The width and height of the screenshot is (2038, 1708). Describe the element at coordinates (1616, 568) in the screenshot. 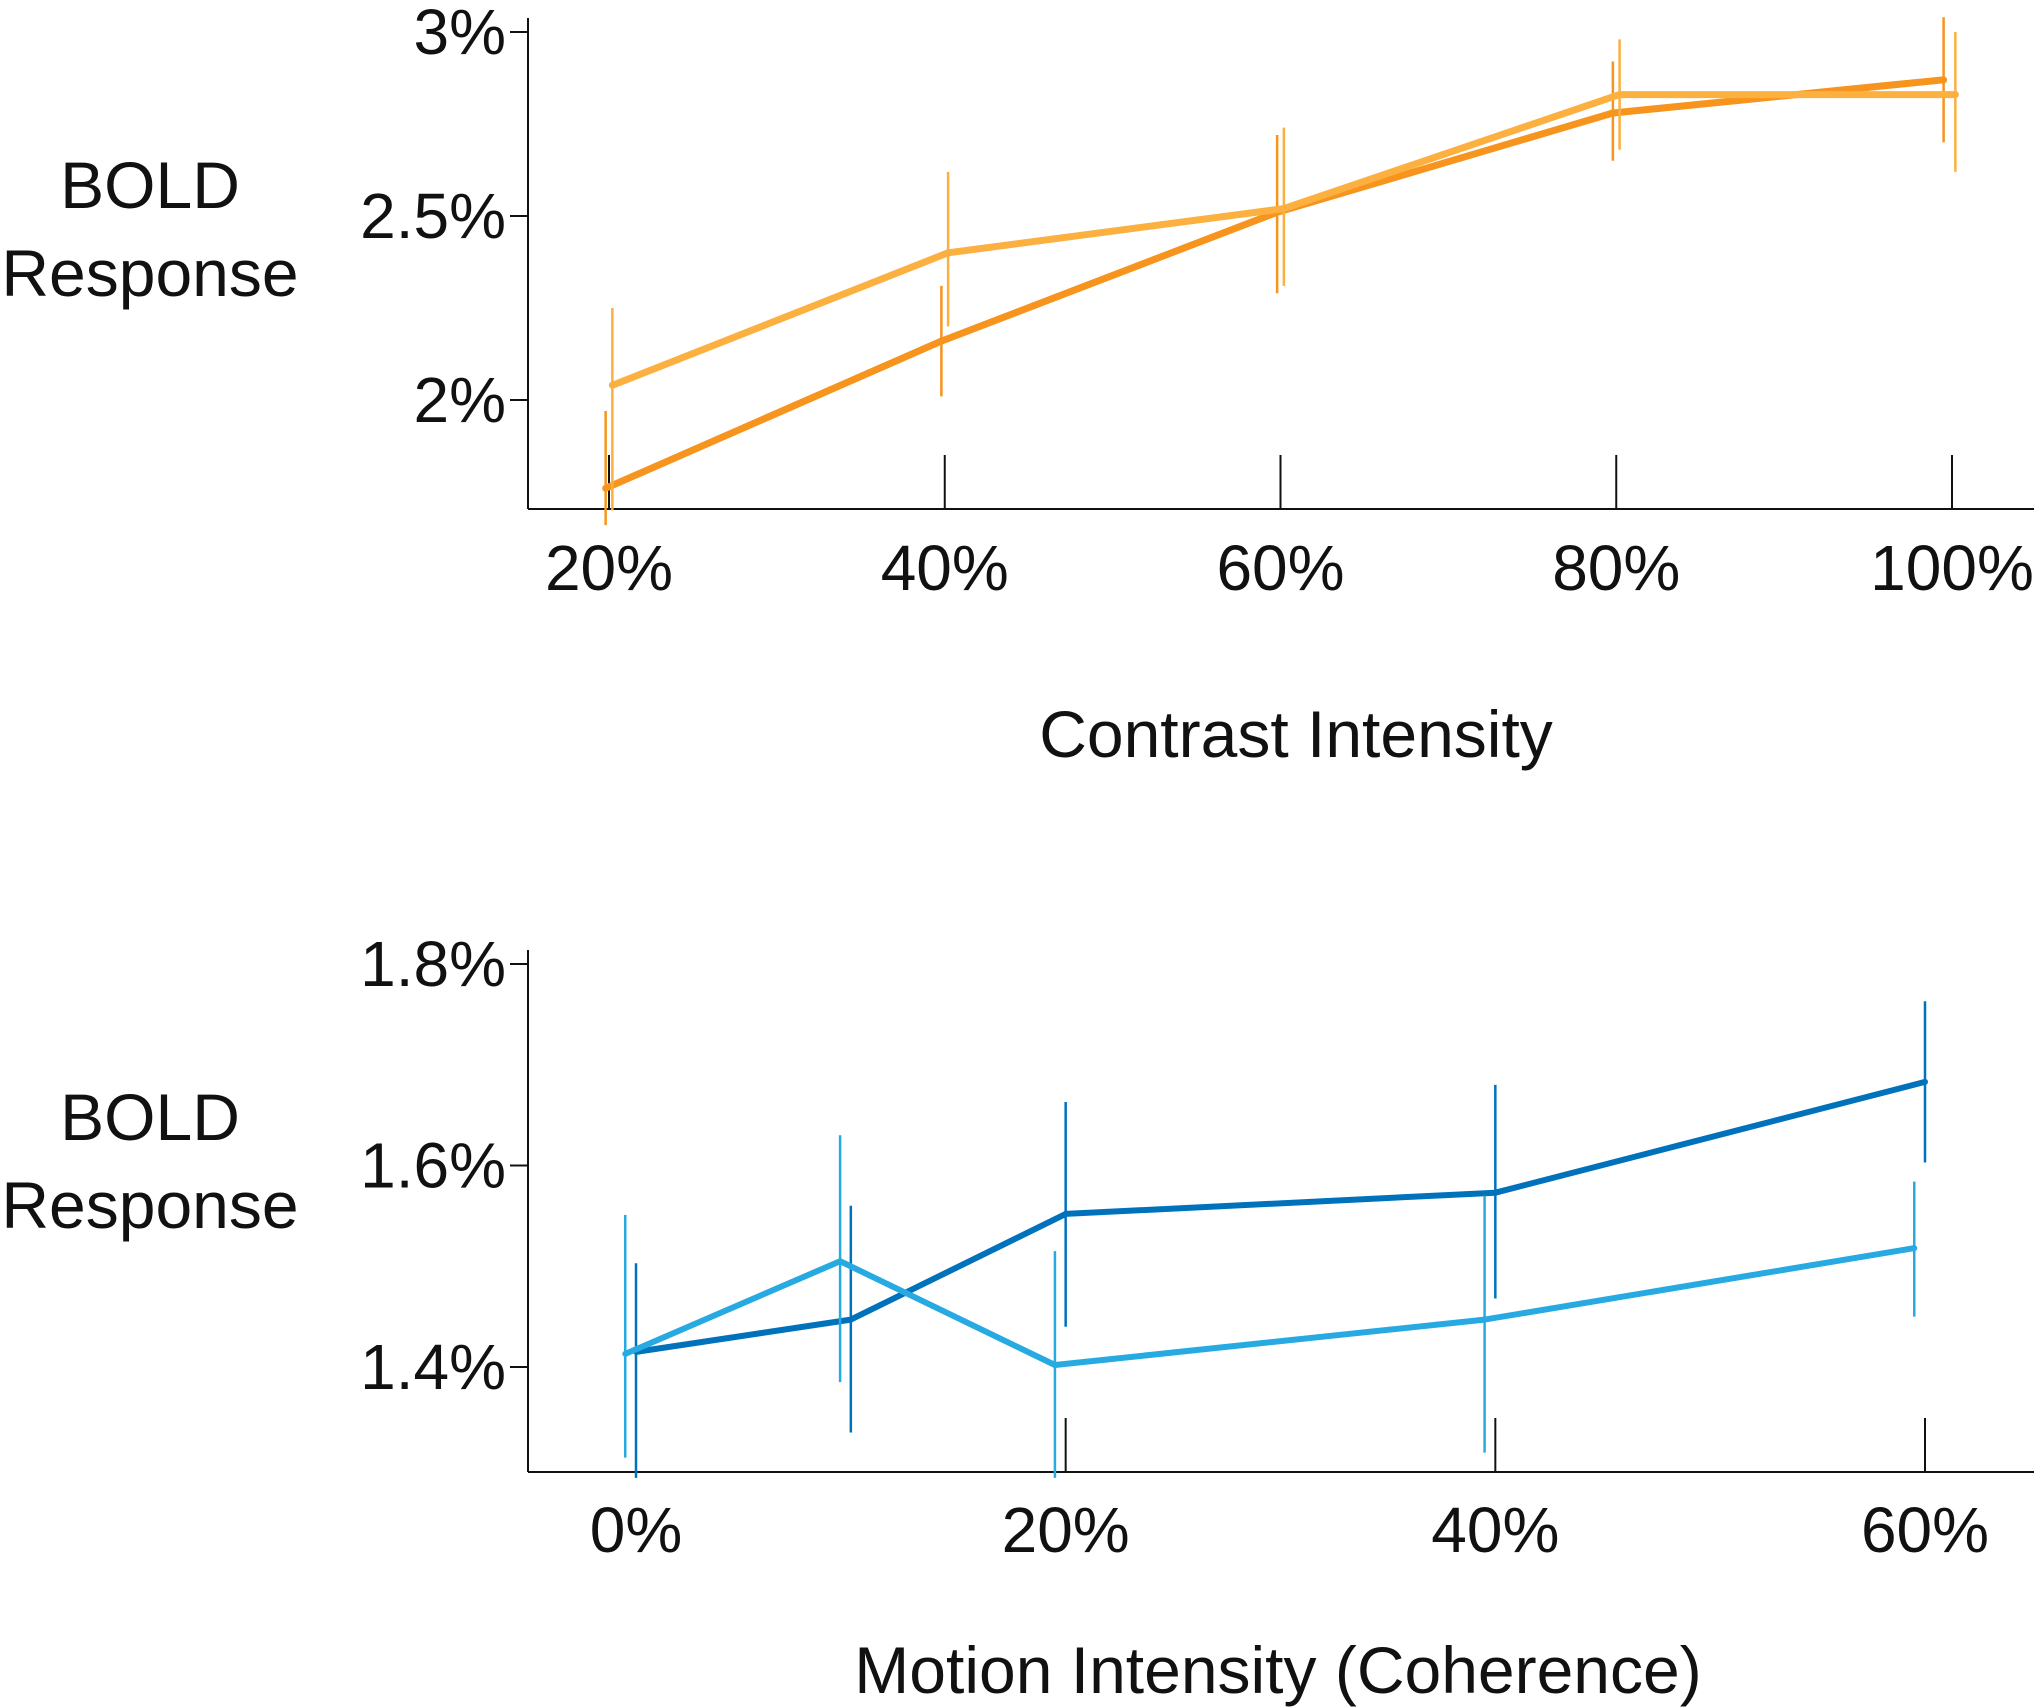

I see `x-tick-label: 80%` at that location.